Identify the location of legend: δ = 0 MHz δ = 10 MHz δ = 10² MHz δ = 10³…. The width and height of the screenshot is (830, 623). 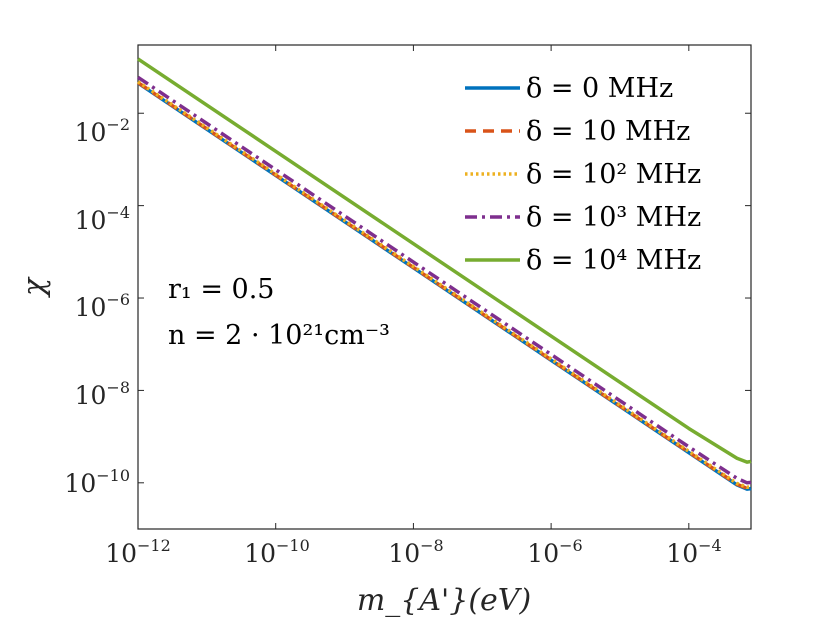
(583, 174).